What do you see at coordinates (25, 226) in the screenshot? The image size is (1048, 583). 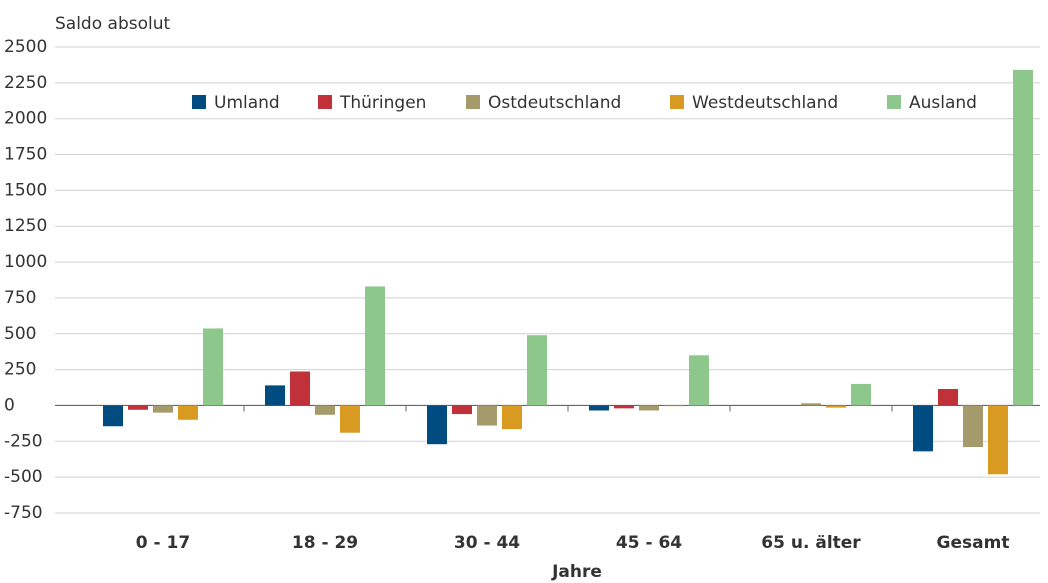 I see `y-tick-label: 1250` at bounding box center [25, 226].